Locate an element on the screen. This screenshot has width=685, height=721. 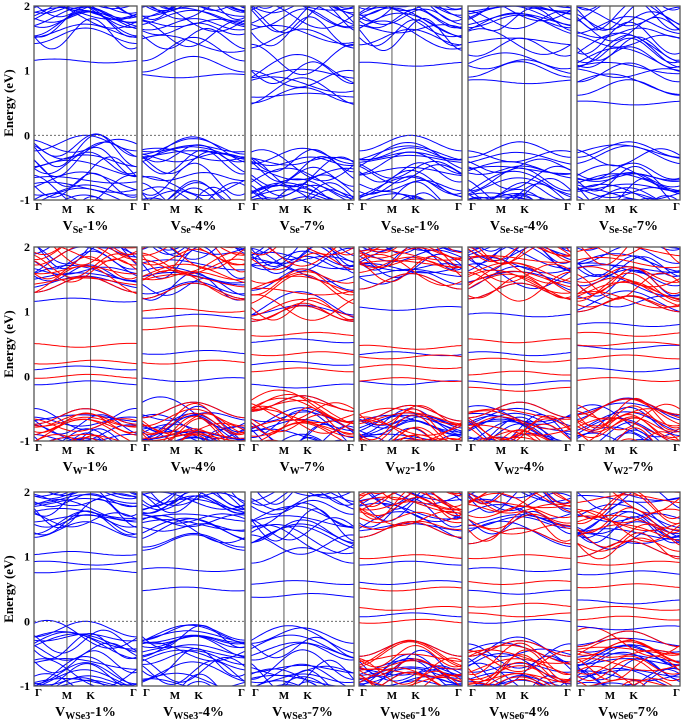
band-panel: Γ M K Γ VW2-1% is located at coordinates (410, 361).